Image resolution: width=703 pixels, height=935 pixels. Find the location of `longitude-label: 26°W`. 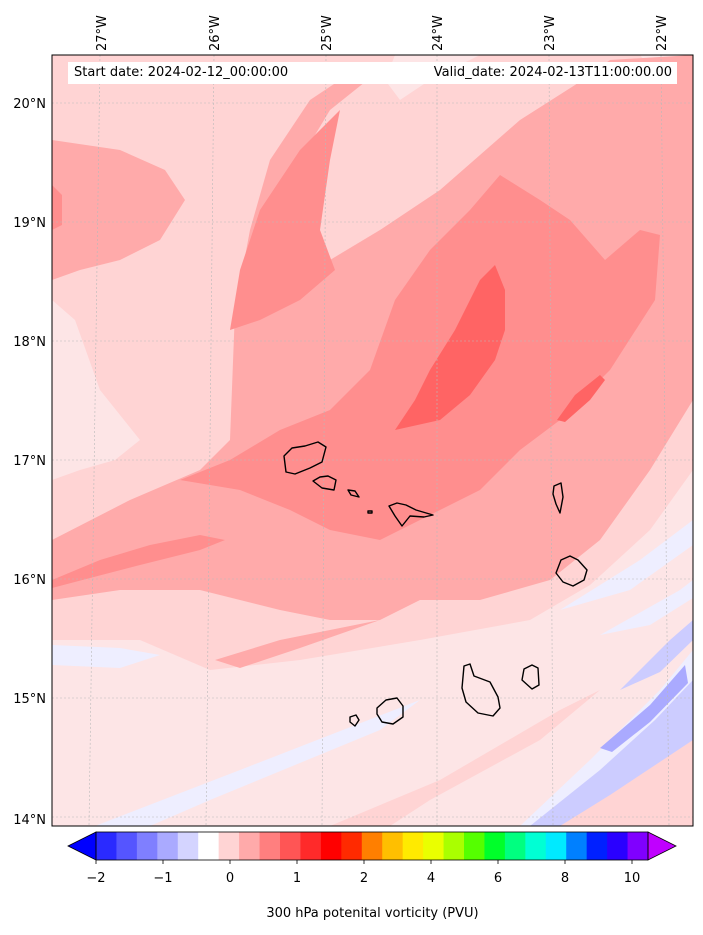

longitude-label: 26°W is located at coordinates (215, 33).